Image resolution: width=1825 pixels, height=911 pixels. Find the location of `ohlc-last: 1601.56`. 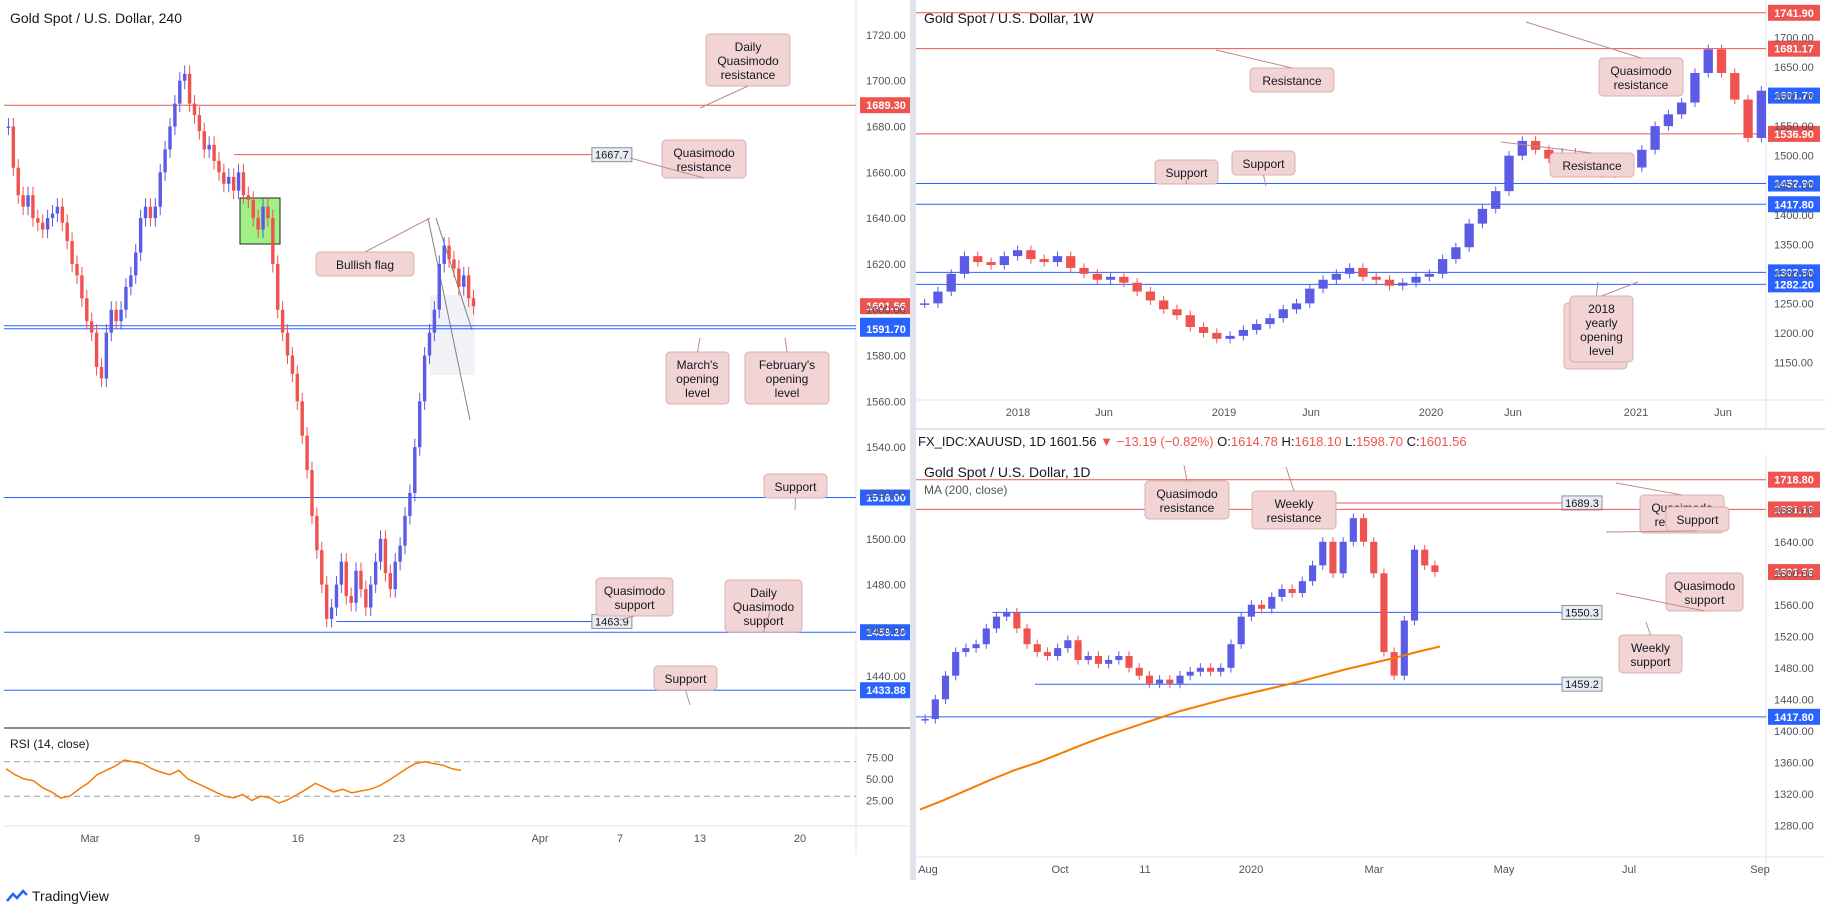

ohlc-last: 1601.56 is located at coordinates (1073, 441).